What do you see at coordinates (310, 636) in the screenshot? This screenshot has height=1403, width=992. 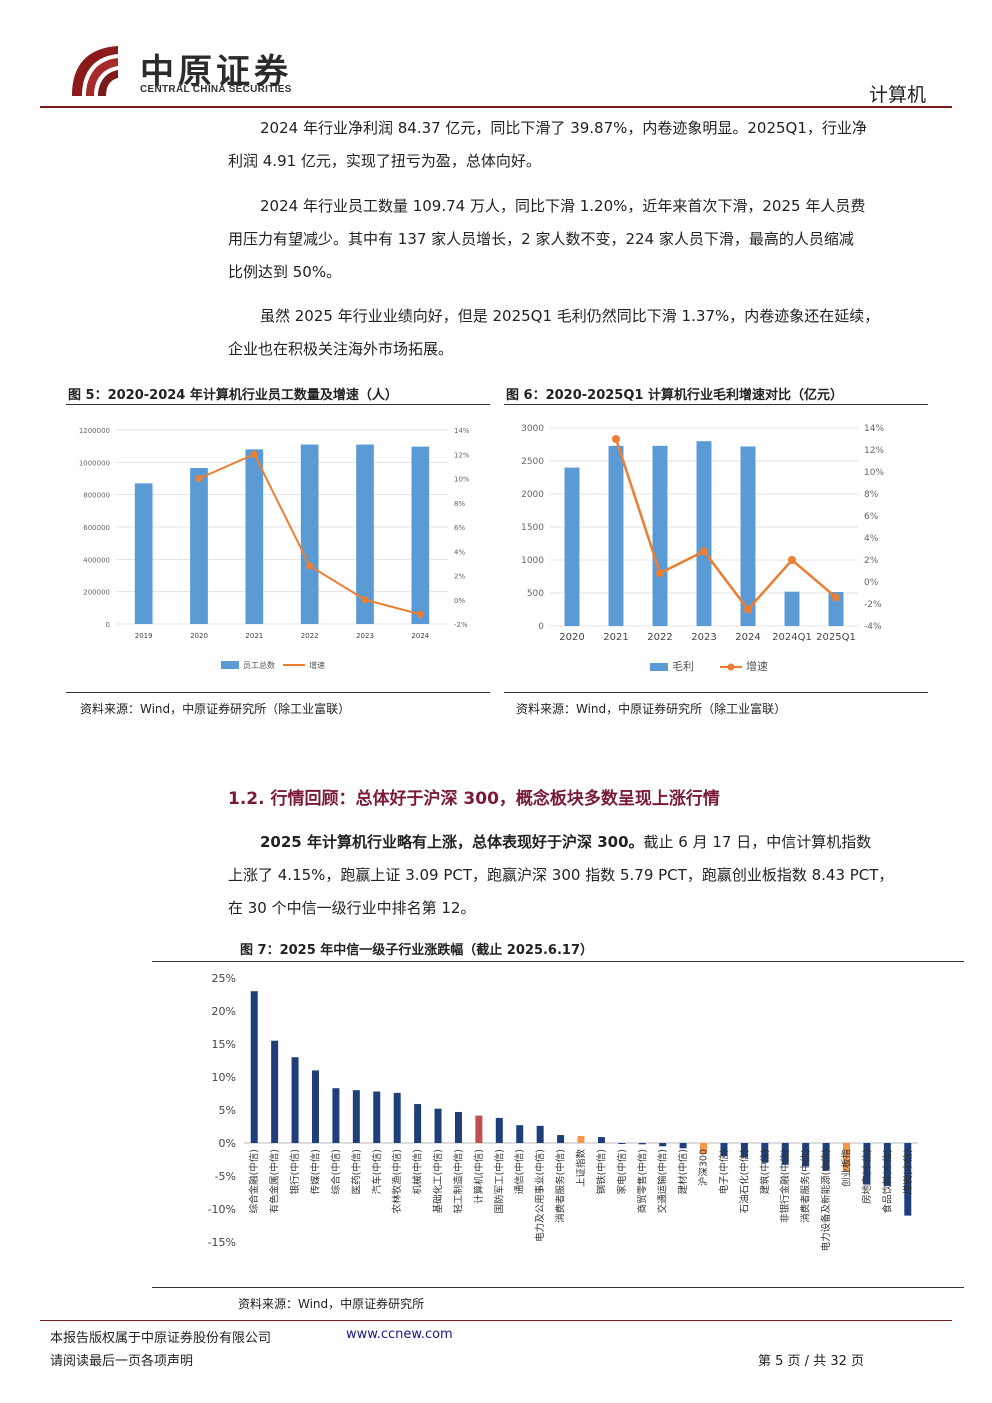 I see `x-tick-label: 2022` at bounding box center [310, 636].